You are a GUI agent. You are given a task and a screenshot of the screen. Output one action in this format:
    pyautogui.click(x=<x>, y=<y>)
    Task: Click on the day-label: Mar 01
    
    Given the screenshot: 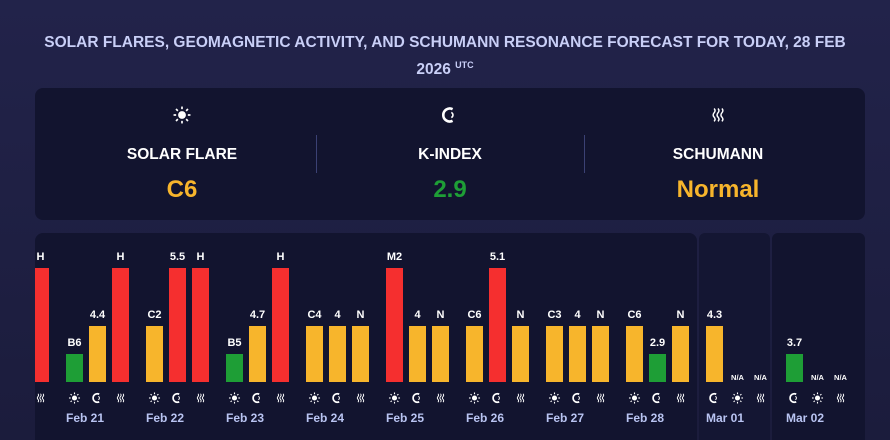 What is the action you would take?
    pyautogui.click(x=725, y=418)
    